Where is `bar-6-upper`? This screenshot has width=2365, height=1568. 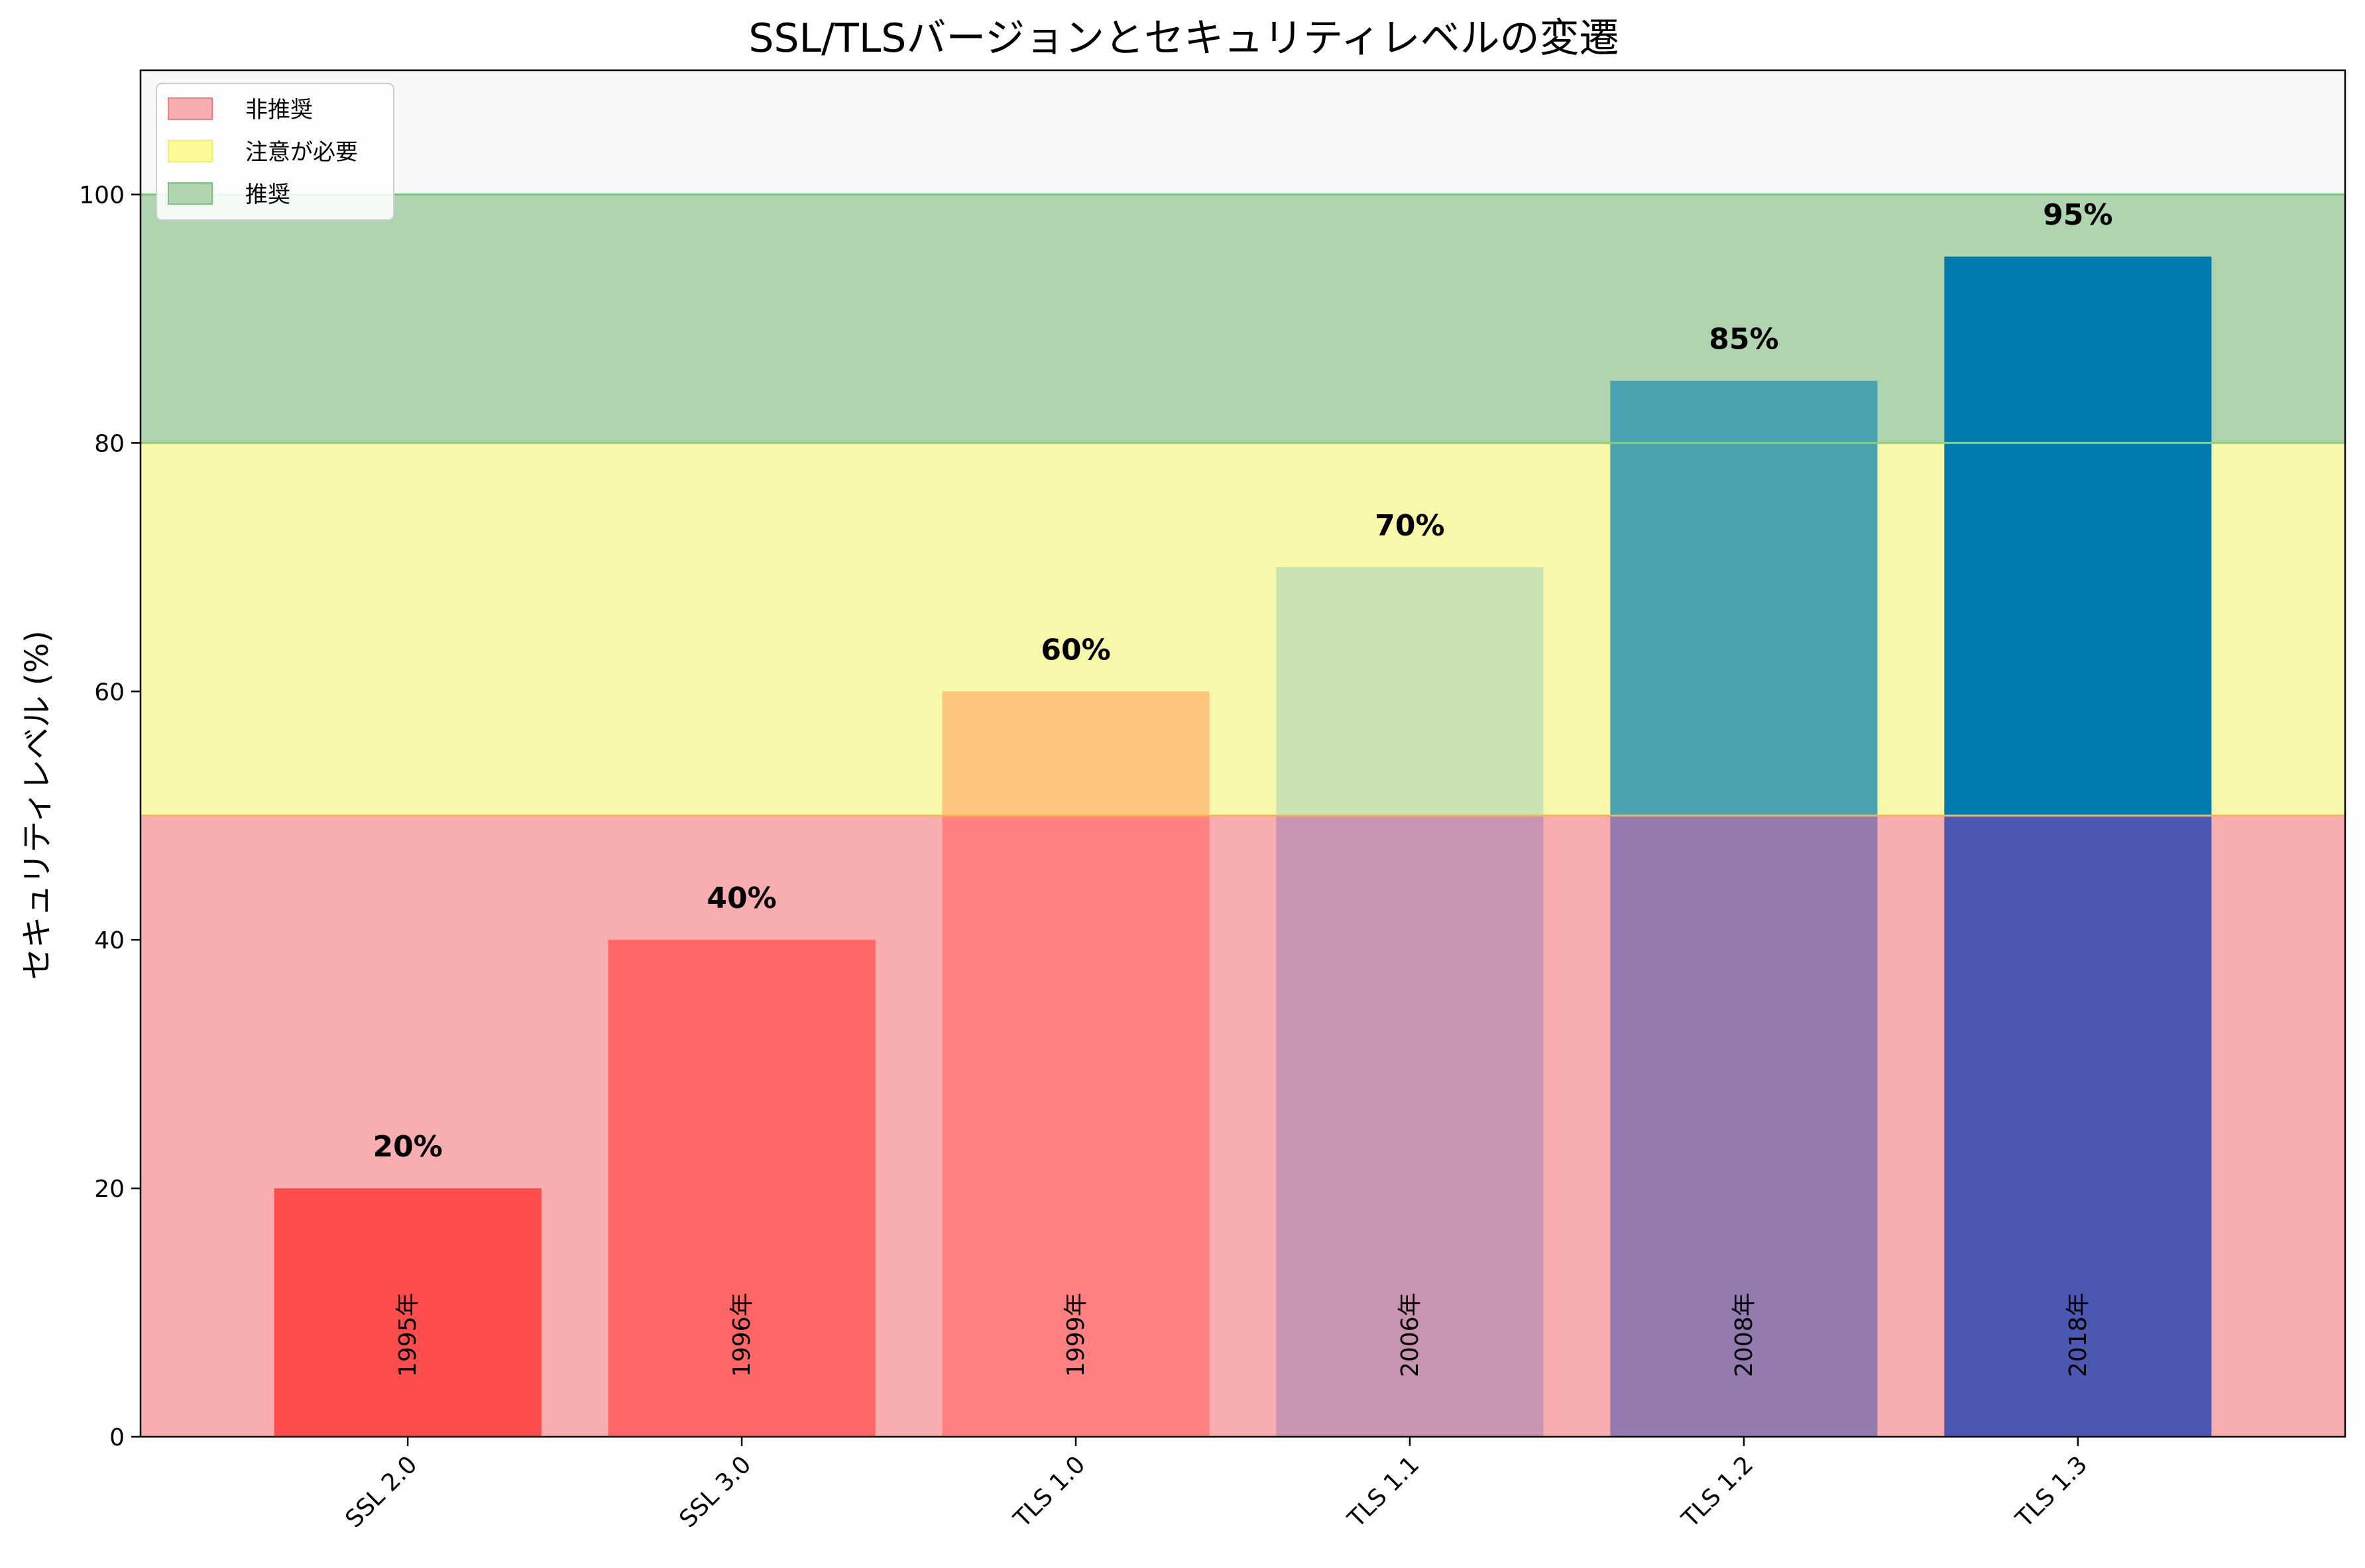
bar-6-upper is located at coordinates (2078, 536).